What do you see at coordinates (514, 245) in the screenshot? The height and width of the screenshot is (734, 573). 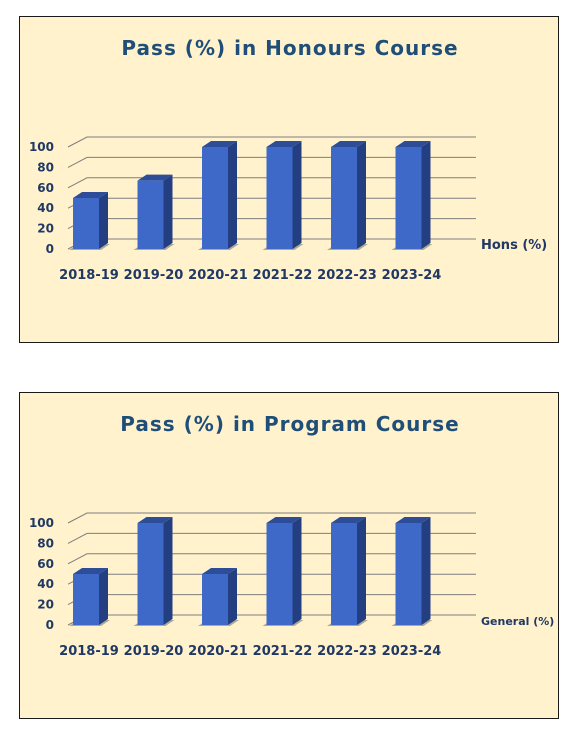 I see `series-label: Hons (%)` at bounding box center [514, 245].